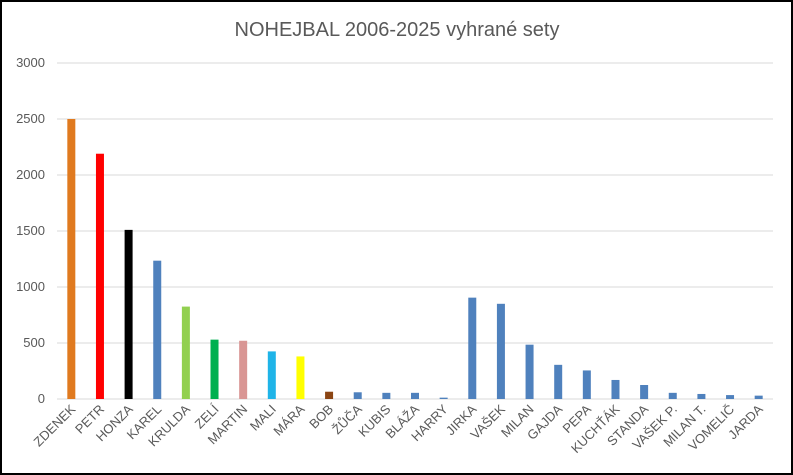 Image resolution: width=793 pixels, height=475 pixels. I want to click on y-tick-label-3: 1500, so click(30, 230).